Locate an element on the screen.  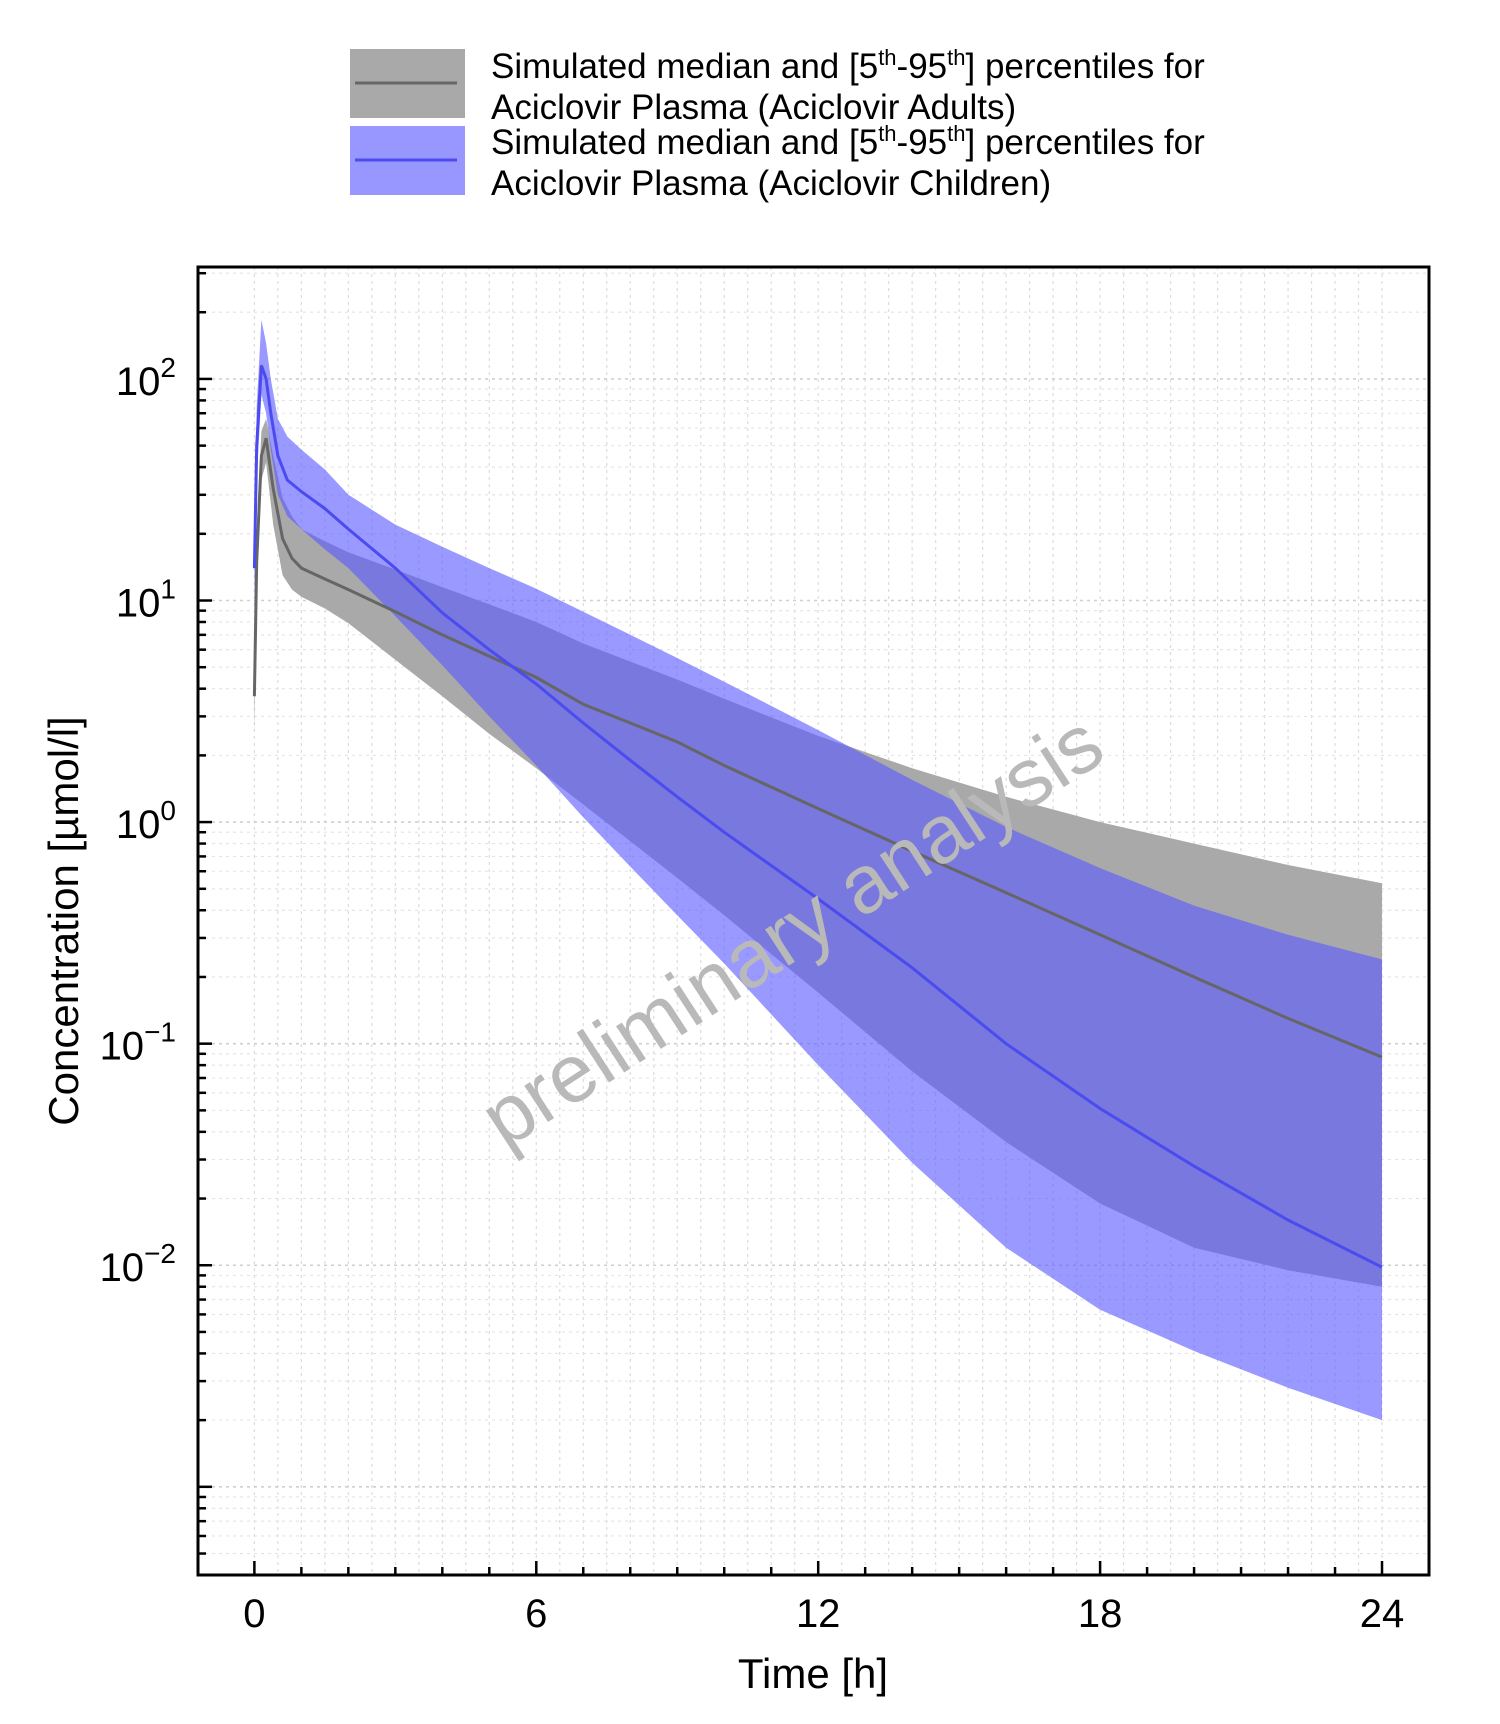
legend-children-sup1: th is located at coordinates (887, 133).